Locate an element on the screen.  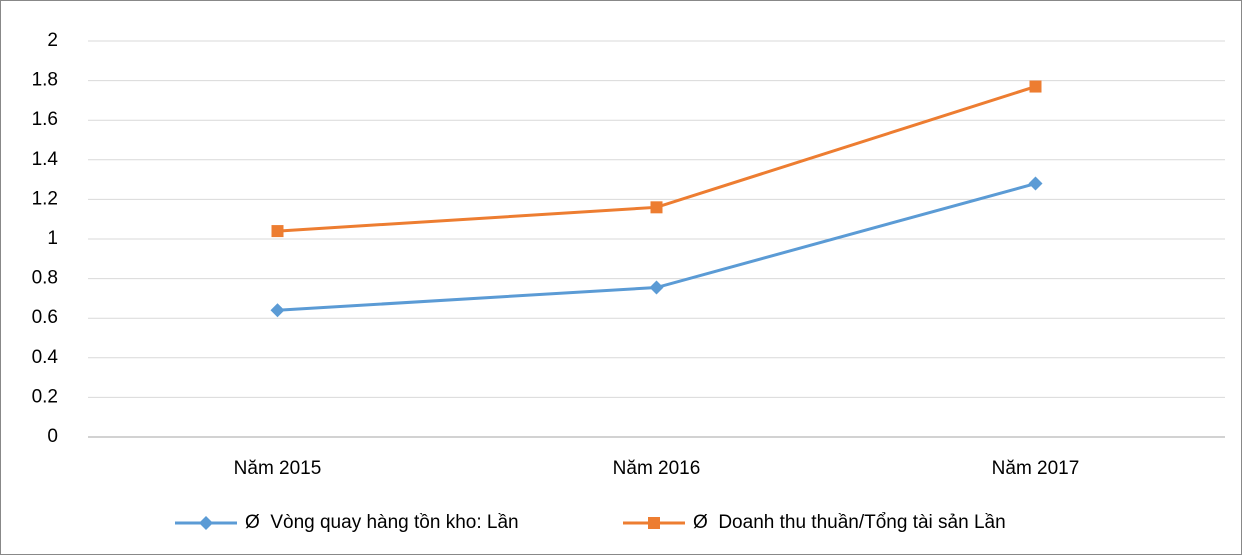
y-tick-label: 1.2 is located at coordinates (45, 198).